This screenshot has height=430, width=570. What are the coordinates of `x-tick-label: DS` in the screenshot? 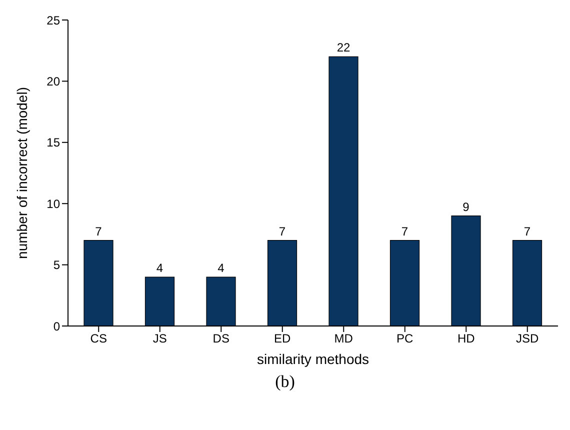 It's located at (221, 339).